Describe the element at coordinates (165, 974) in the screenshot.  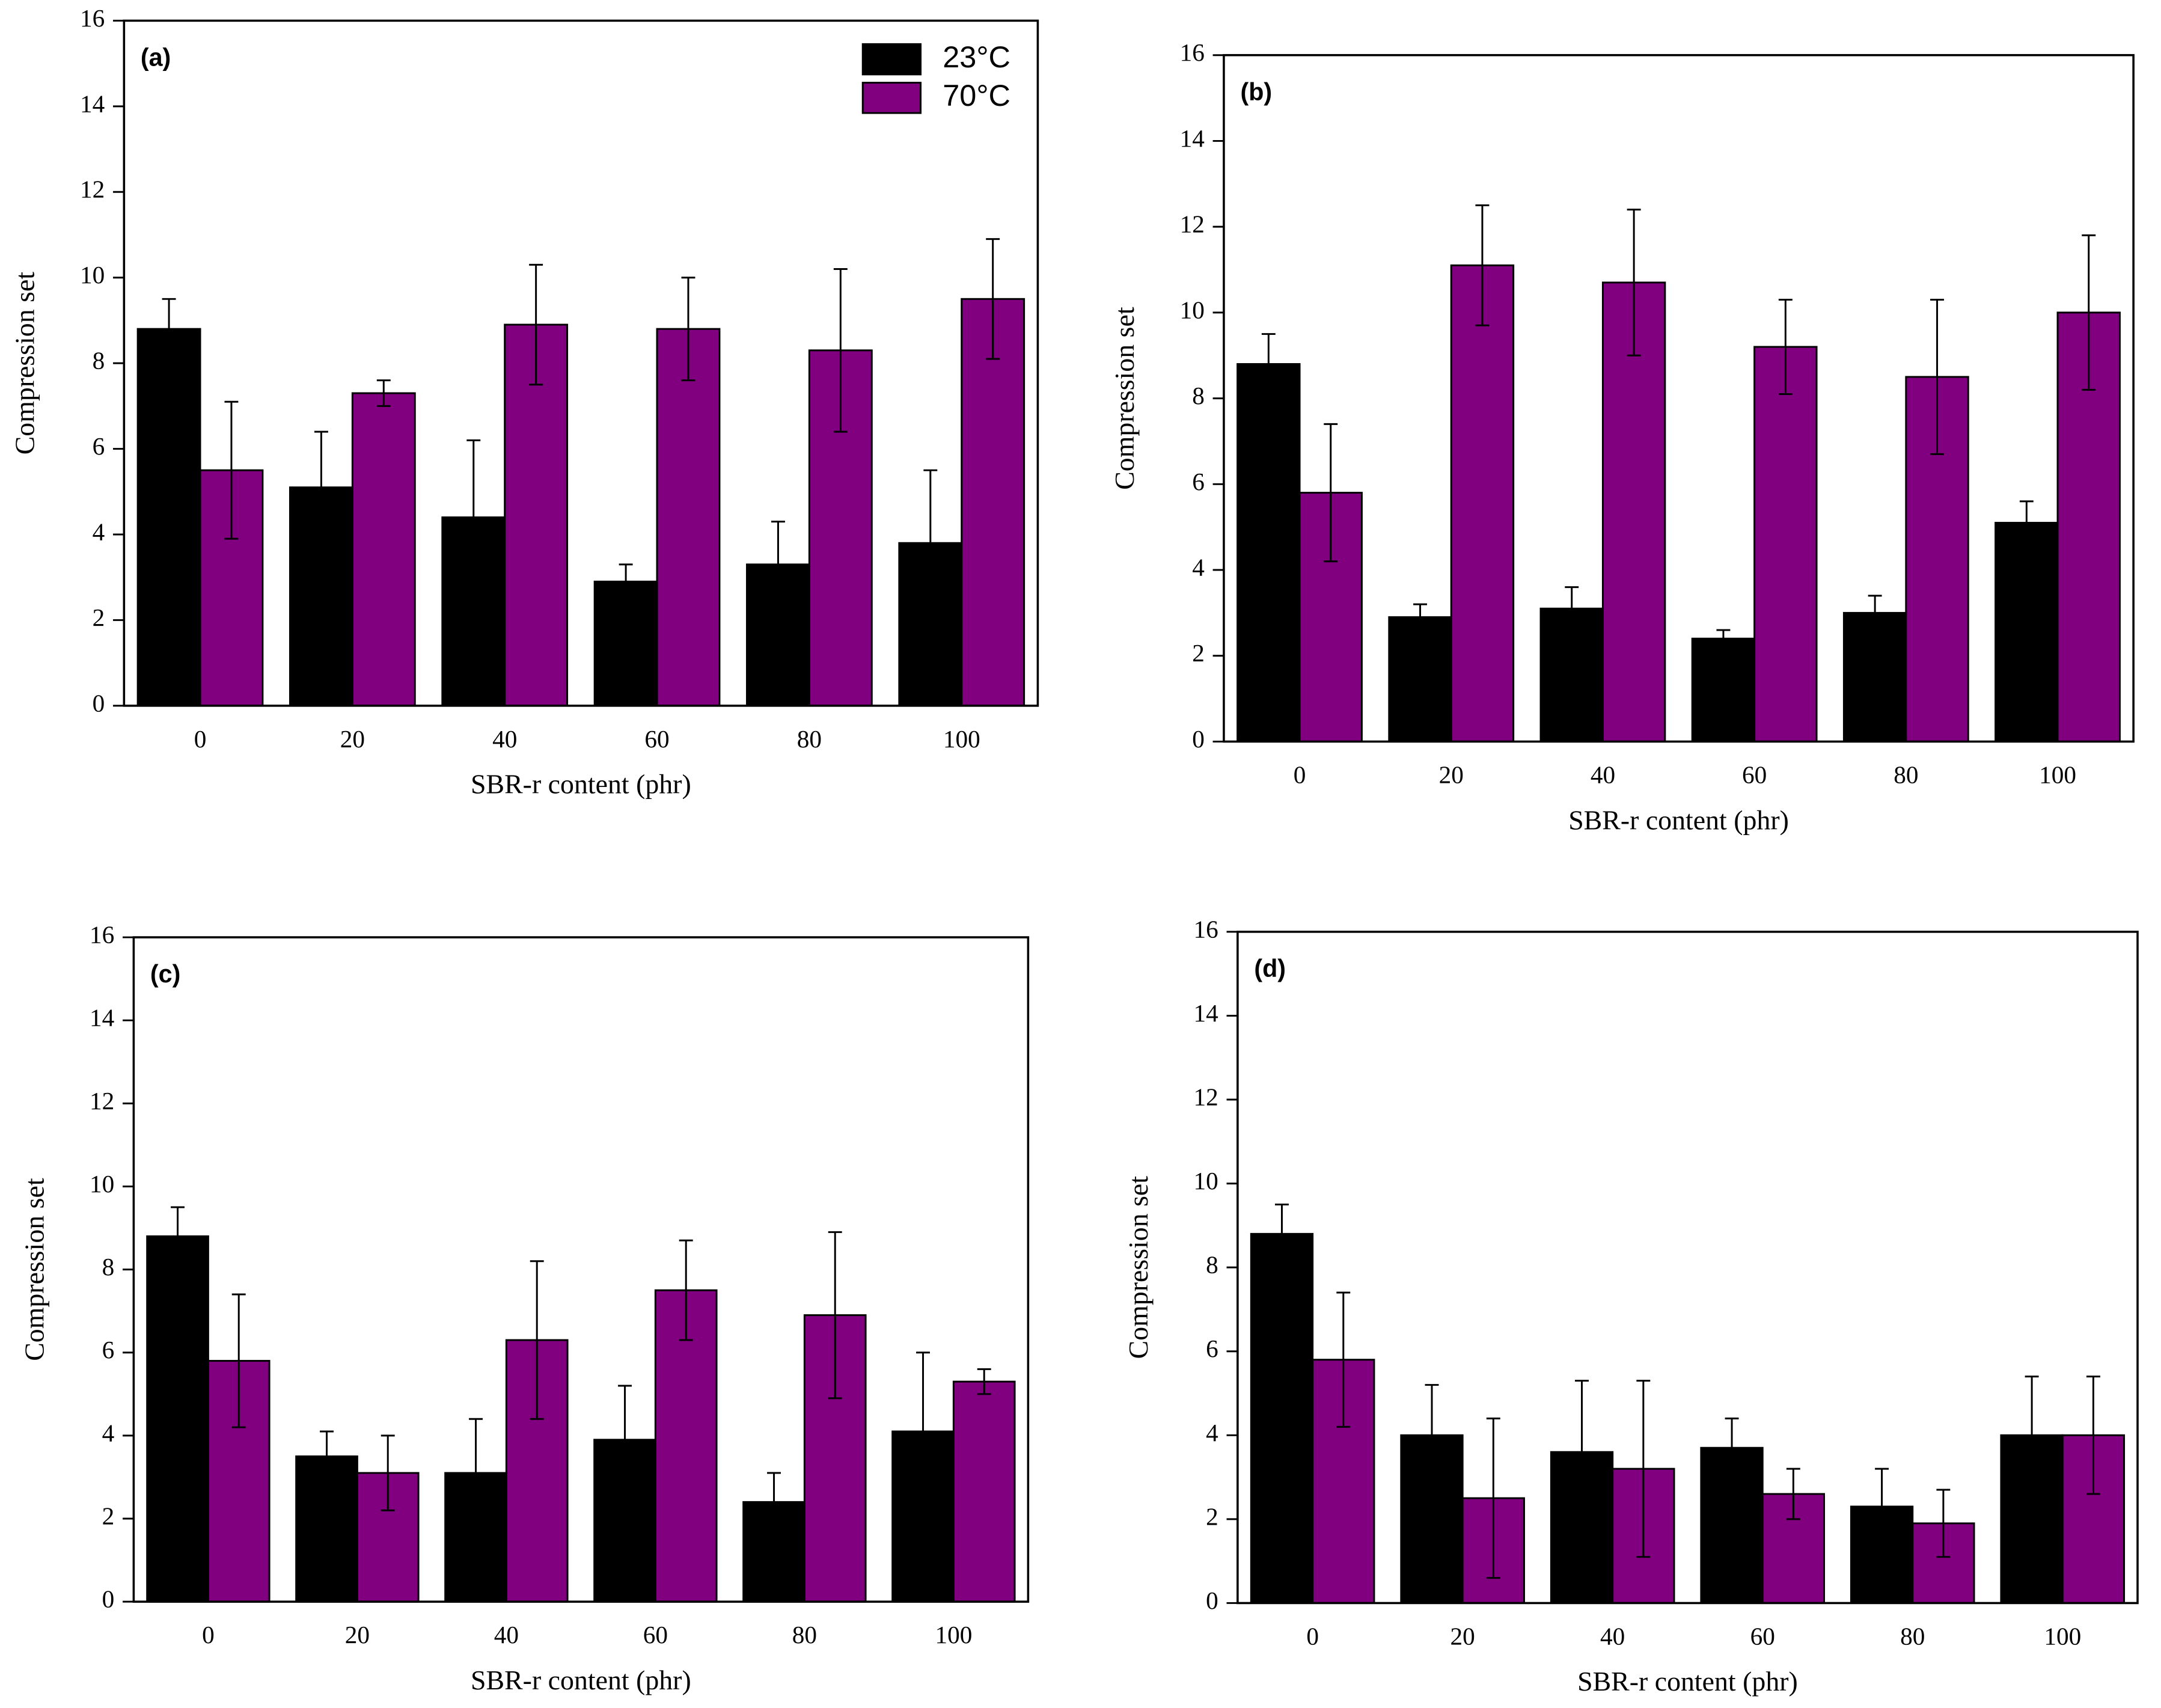
I see `panel-label: (c)` at that location.